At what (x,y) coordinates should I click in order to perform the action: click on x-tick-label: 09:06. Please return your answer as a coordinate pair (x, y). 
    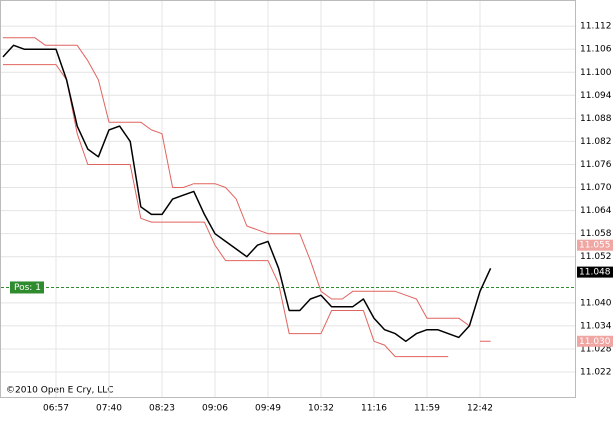
    Looking at the image, I should click on (215, 409).